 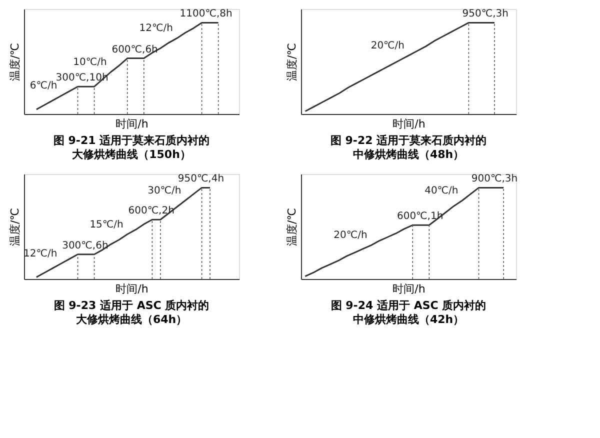 What do you see at coordinates (494, 179) in the screenshot?
I see `text: 900℃,3h` at bounding box center [494, 179].